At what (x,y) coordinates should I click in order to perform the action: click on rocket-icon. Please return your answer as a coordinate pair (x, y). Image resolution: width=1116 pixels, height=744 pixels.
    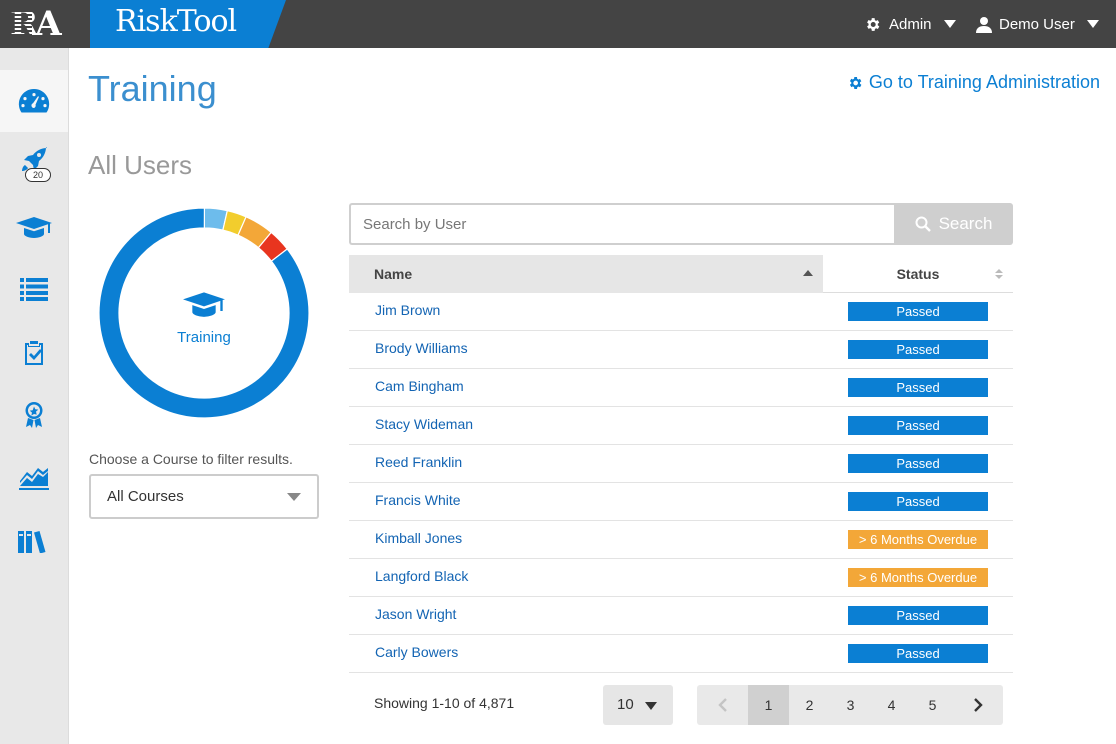
    Looking at the image, I should click on (34, 159).